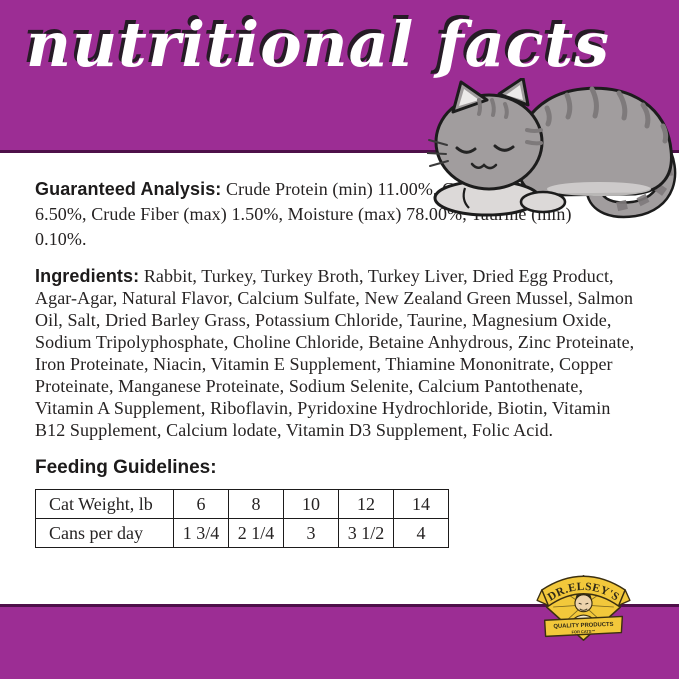  What do you see at coordinates (552, 148) in the screenshot?
I see `sleeping-cat-icon` at bounding box center [552, 148].